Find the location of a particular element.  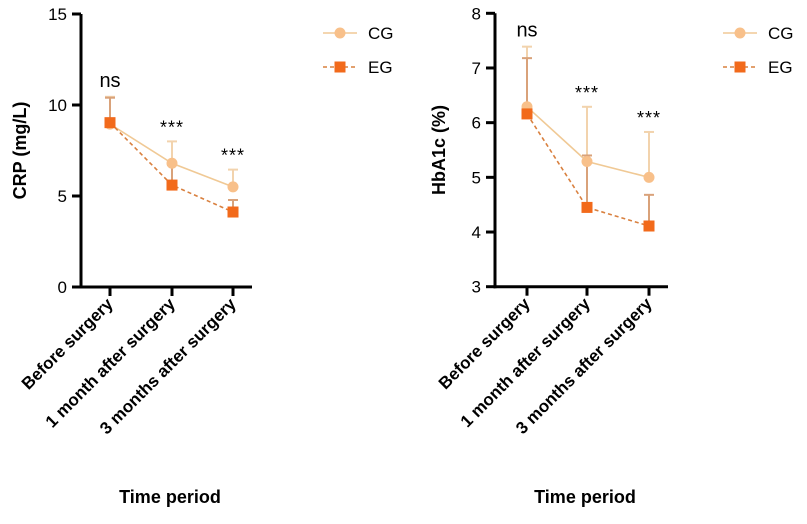

series-line-eg is located at coordinates (588, 170).